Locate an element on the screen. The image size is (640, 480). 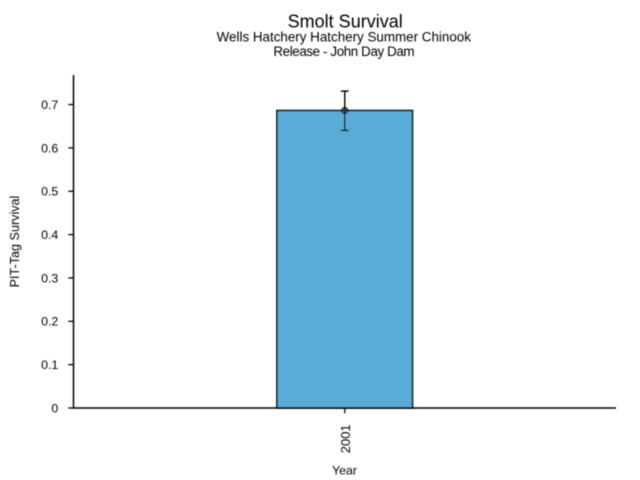
svg-text: 0.2 is located at coordinates (49, 322).